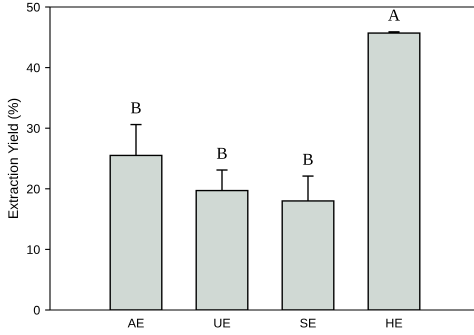 The width and height of the screenshot is (474, 335). What do you see at coordinates (308, 323) in the screenshot?
I see `x-tick-label: SE` at bounding box center [308, 323].